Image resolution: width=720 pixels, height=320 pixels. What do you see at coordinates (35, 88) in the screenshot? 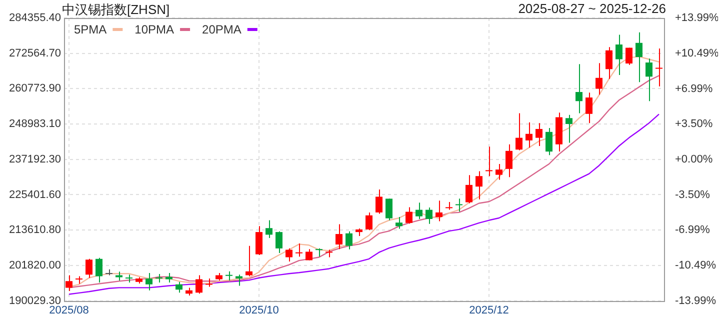
I see `y-tick-label: 260773.90` at bounding box center [35, 88].